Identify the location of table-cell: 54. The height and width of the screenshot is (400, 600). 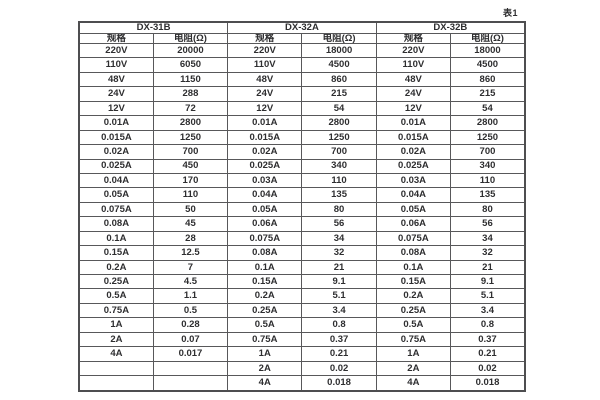
(339, 108).